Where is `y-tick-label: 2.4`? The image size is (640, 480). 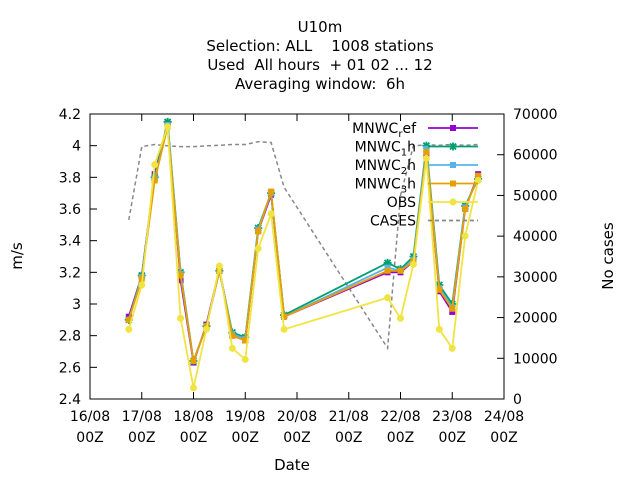
y-tick-label: 2.4 is located at coordinates (70, 400).